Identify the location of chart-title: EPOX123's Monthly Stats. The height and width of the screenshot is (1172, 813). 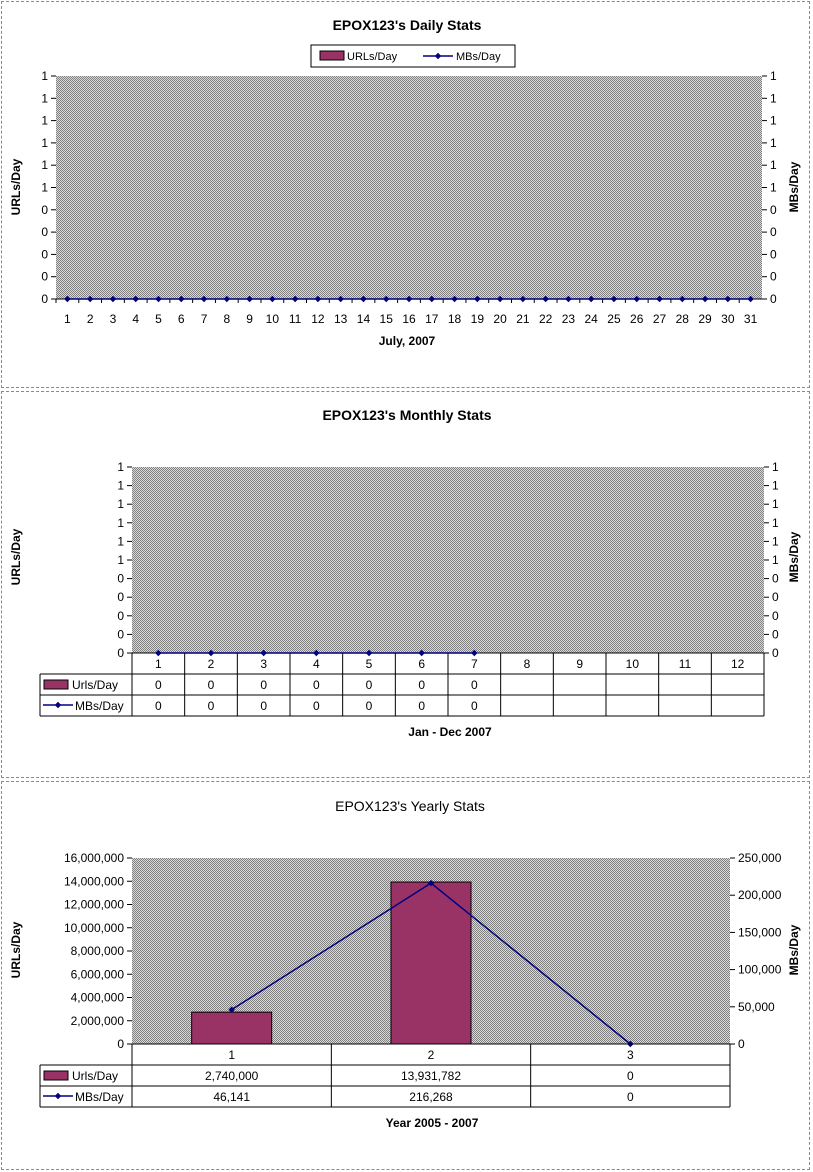
(406, 415).